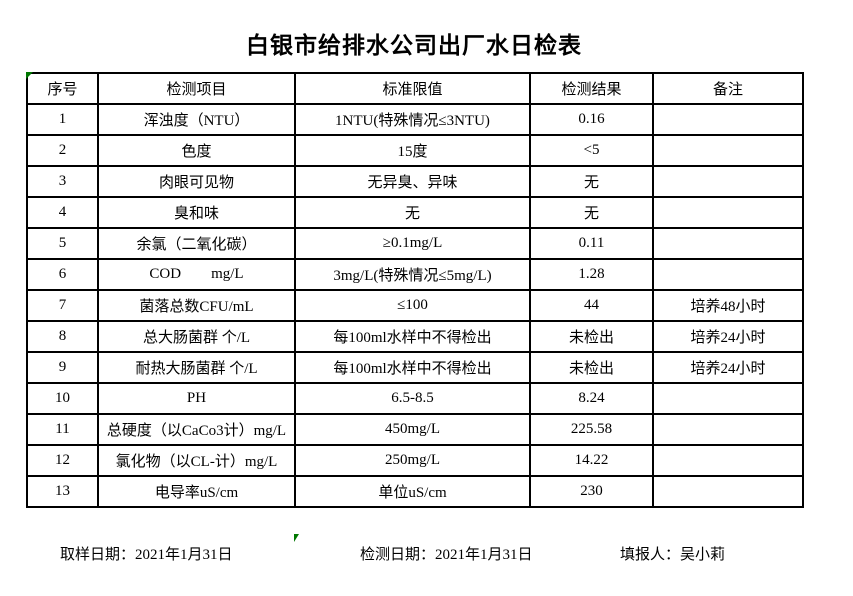 The width and height of the screenshot is (853, 596). What do you see at coordinates (591, 429) in the screenshot?
I see `cell-result: 225.58` at bounding box center [591, 429].